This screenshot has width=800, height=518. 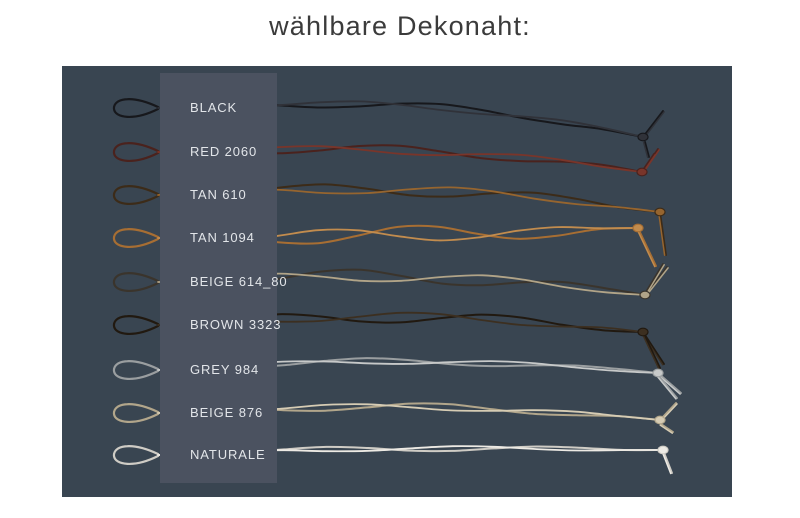 What do you see at coordinates (228, 454) in the screenshot?
I see `thread-option-label-naturale: NATURALE` at bounding box center [228, 454].